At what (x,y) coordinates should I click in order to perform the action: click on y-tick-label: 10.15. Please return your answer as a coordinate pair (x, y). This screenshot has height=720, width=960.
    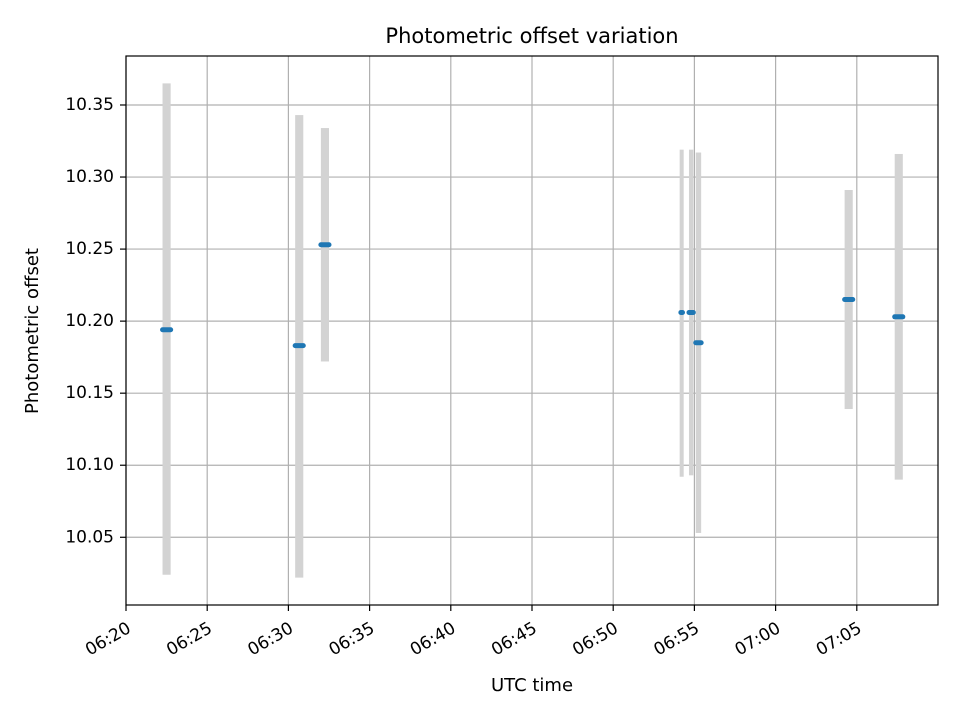
    Looking at the image, I should click on (89, 393).